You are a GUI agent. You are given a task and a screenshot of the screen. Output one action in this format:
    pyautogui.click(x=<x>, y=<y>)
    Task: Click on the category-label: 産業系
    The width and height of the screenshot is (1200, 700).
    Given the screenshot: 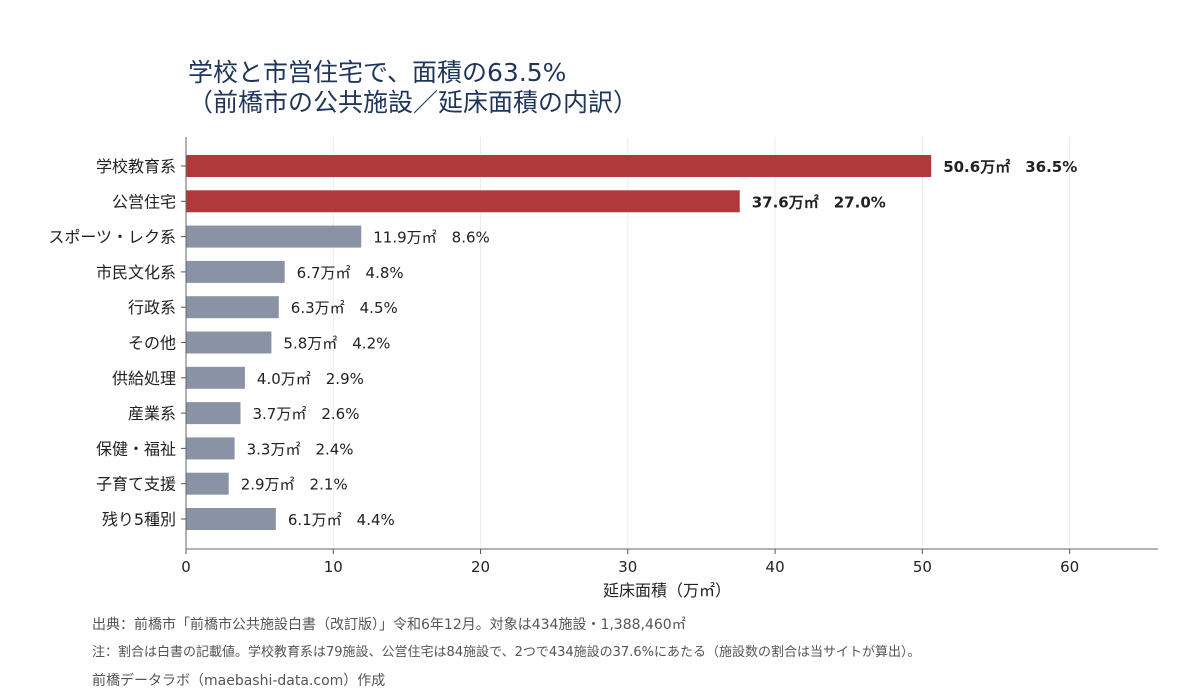 What is the action you would take?
    pyautogui.click(x=152, y=413)
    